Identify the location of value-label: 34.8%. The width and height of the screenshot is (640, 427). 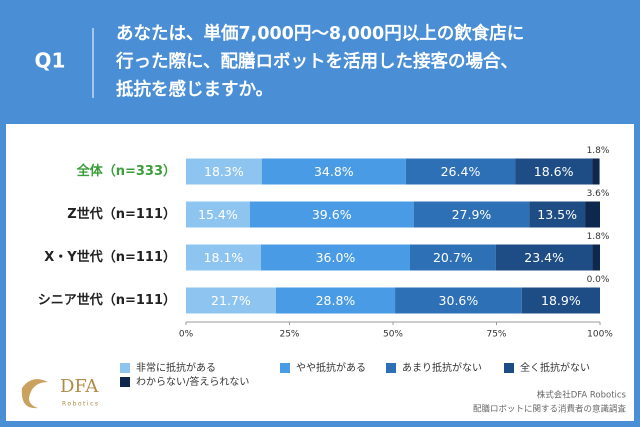
(334, 171).